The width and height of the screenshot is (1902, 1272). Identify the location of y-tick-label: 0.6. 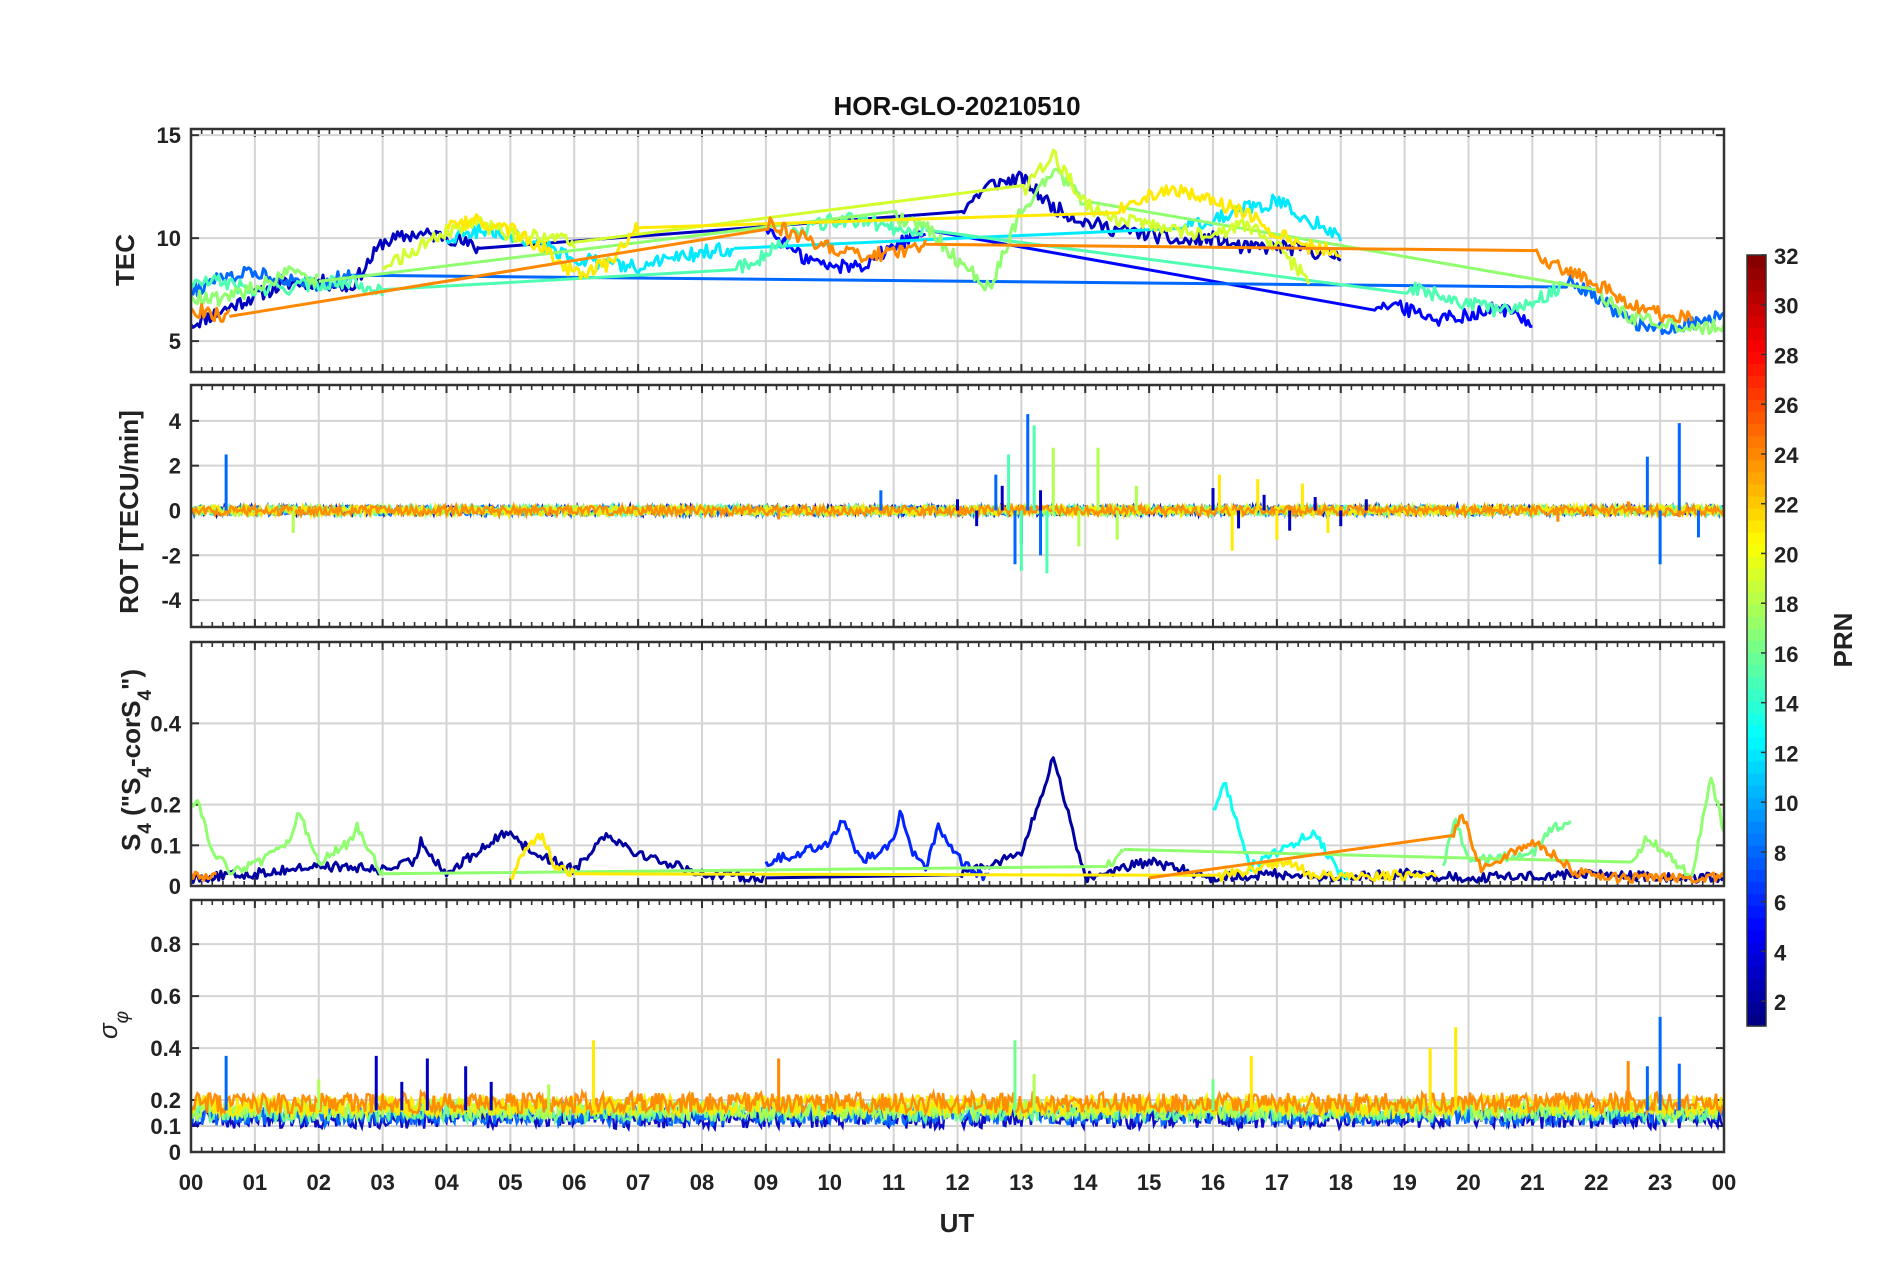
(165, 996).